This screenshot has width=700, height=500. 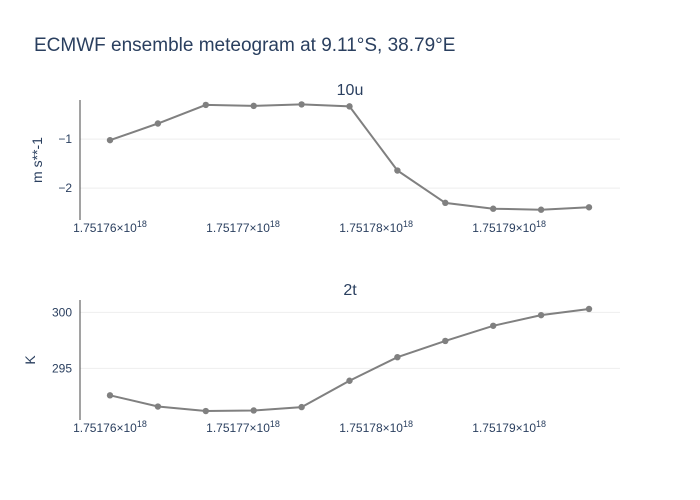 What do you see at coordinates (350, 90) in the screenshot?
I see `panel-subtitle: 10u` at bounding box center [350, 90].